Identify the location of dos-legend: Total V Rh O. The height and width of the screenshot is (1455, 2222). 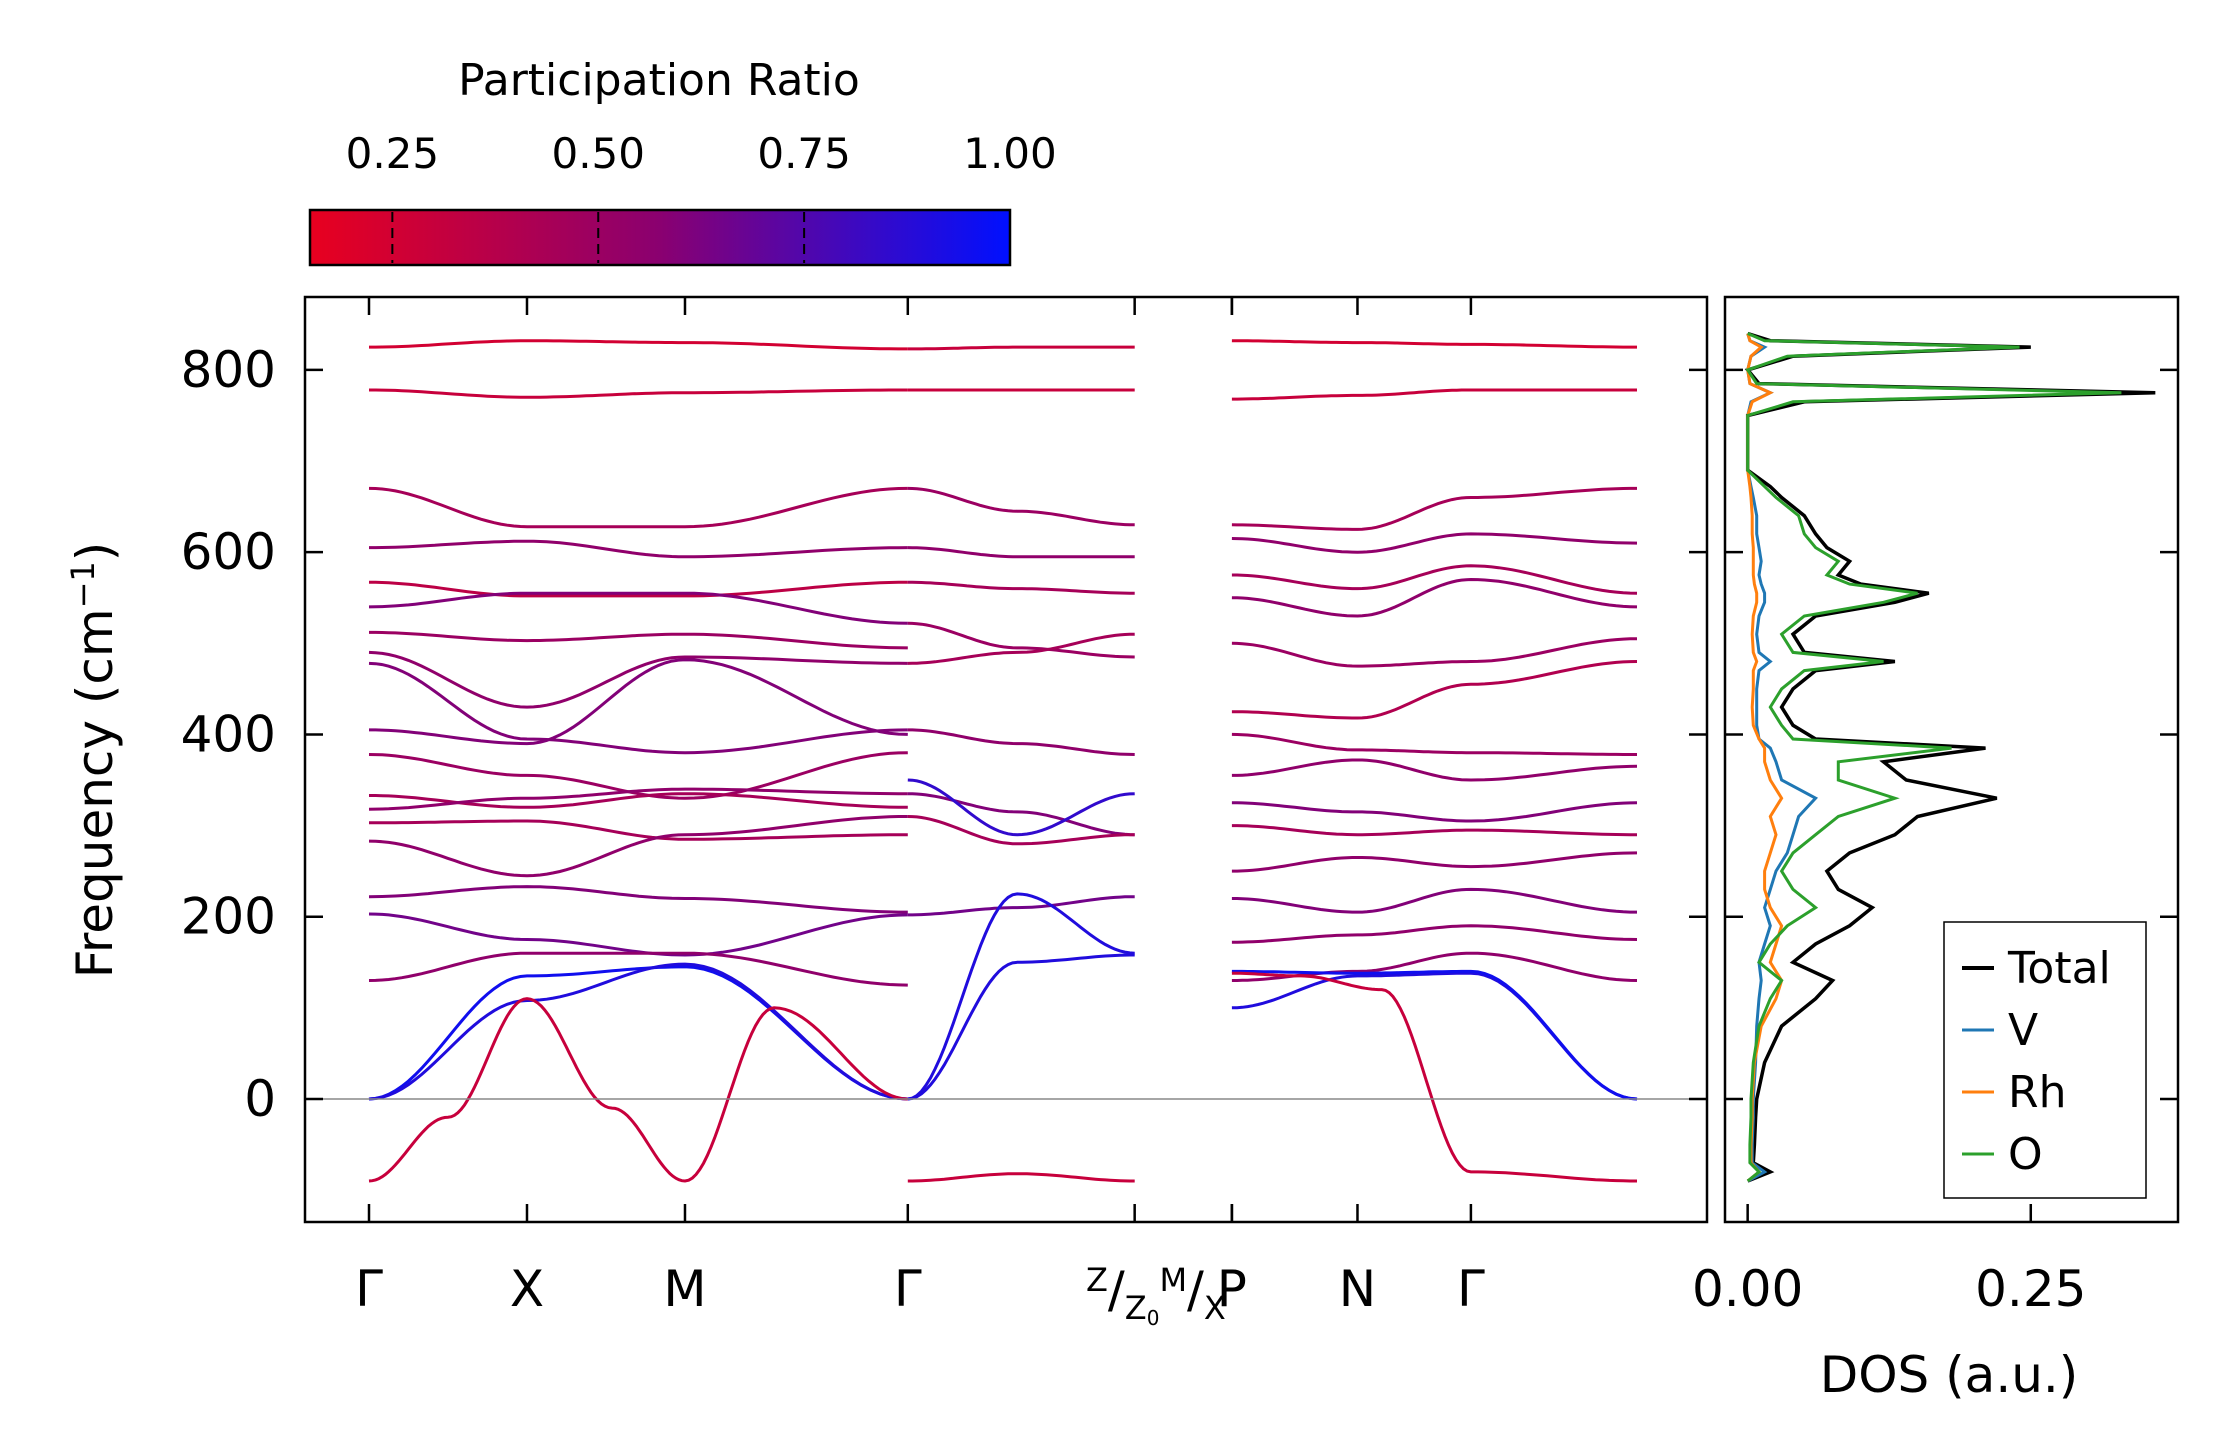
(2045, 1060).